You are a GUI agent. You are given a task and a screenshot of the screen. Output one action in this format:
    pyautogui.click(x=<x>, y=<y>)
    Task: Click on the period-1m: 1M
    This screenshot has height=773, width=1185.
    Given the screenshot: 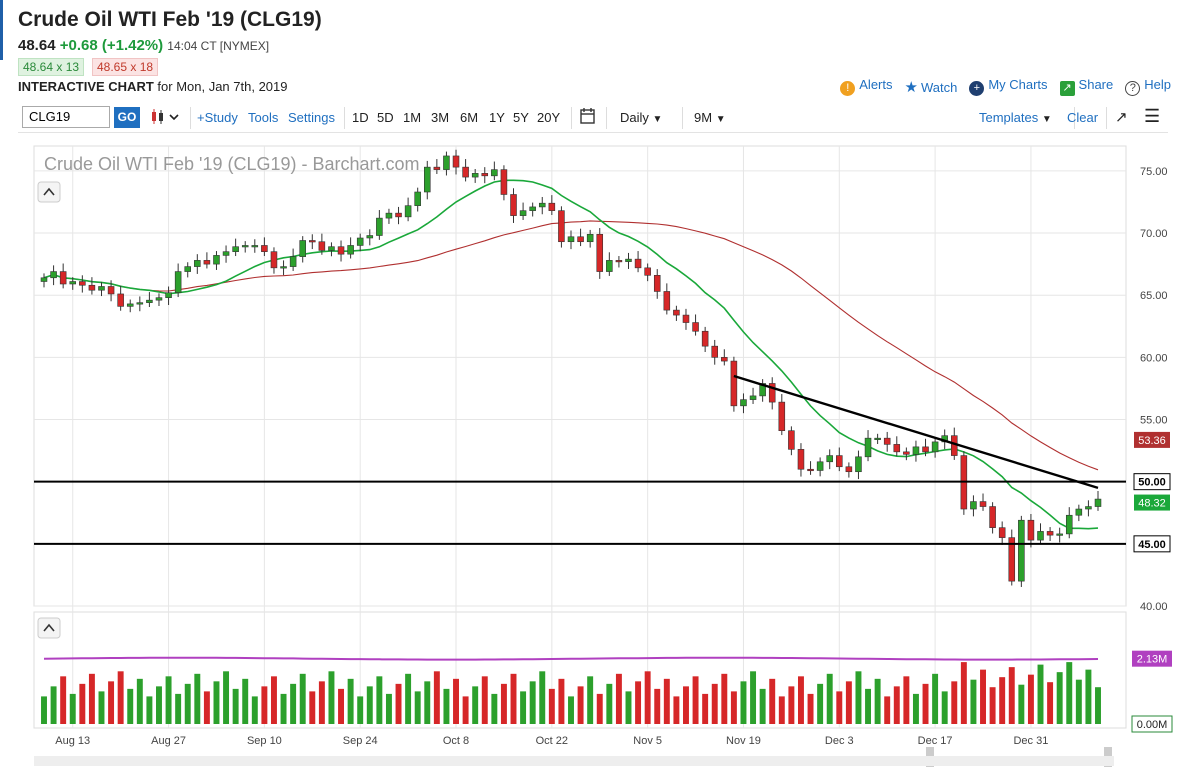 What is the action you would take?
    pyautogui.click(x=412, y=117)
    